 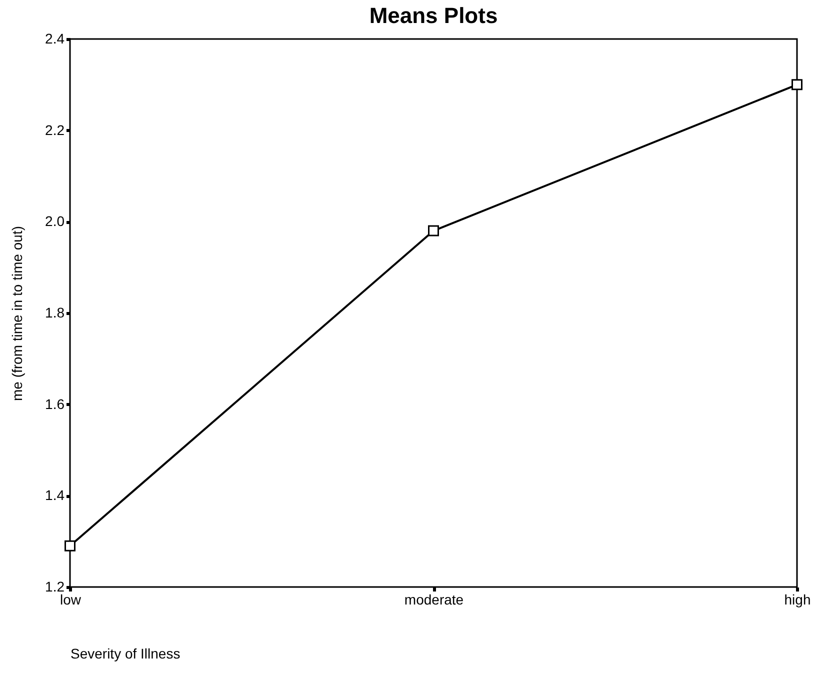 What do you see at coordinates (55, 404) in the screenshot?
I see `y-tick-label: 1.6` at bounding box center [55, 404].